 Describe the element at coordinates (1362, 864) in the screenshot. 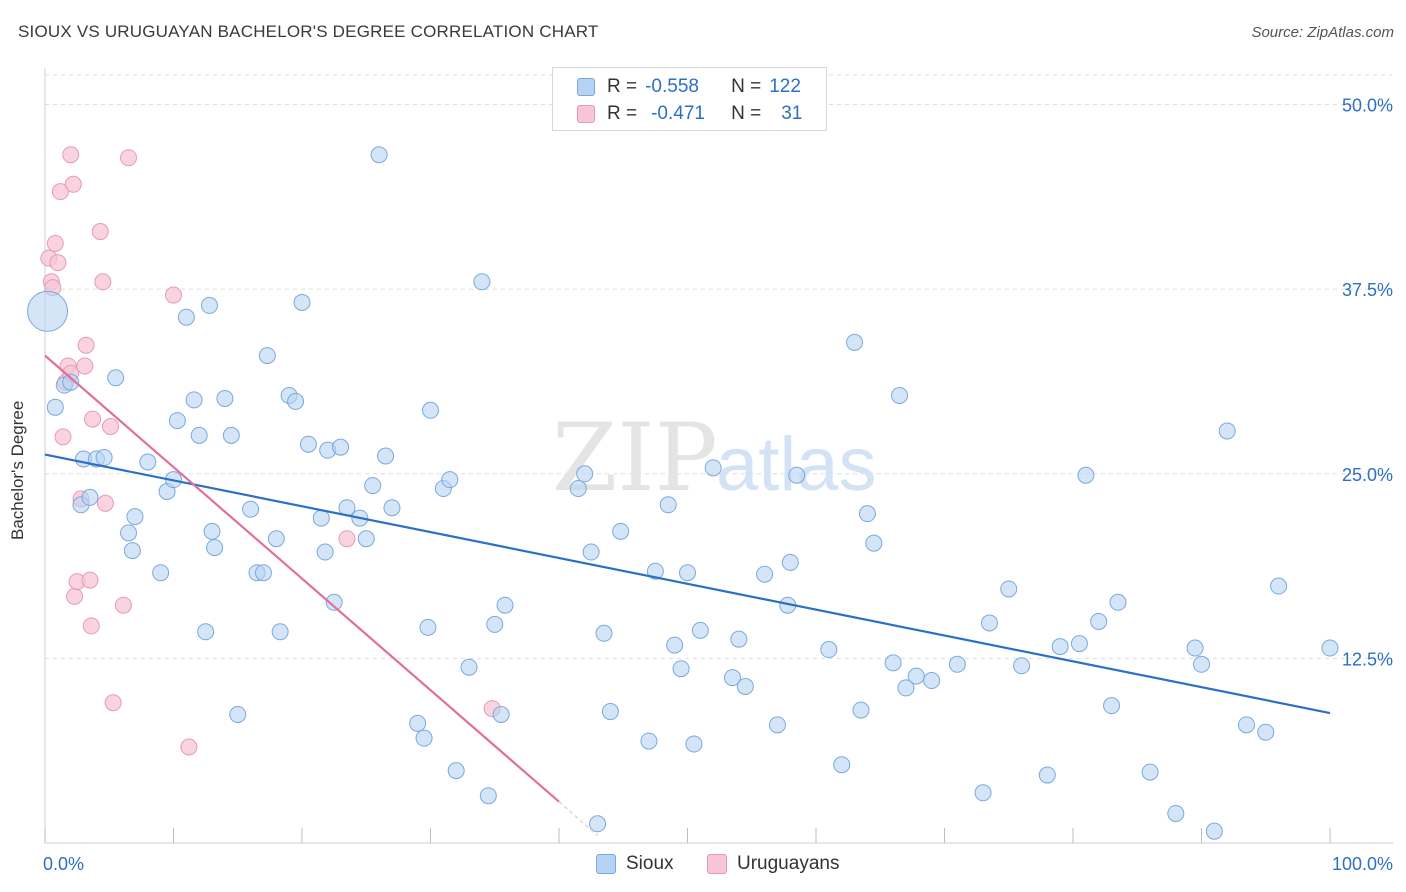

I see `x-tick-label-max: 100.0%` at that location.